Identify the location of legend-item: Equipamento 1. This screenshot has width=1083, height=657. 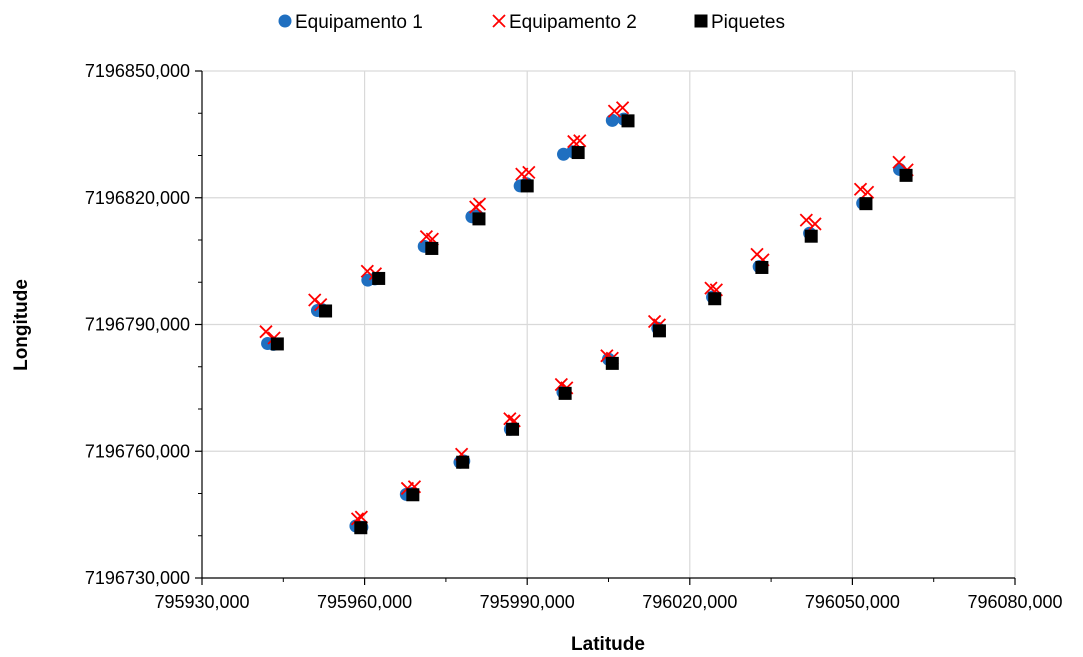
(350, 22).